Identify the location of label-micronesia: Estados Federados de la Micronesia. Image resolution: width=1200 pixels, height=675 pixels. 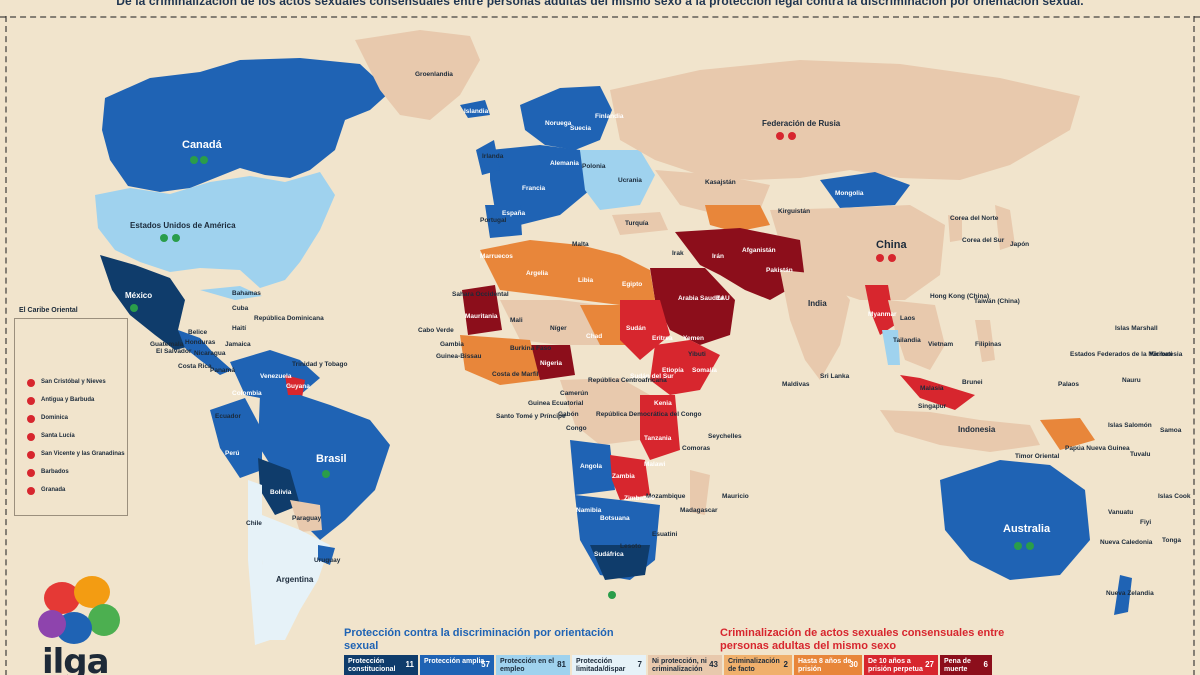
(1126, 354).